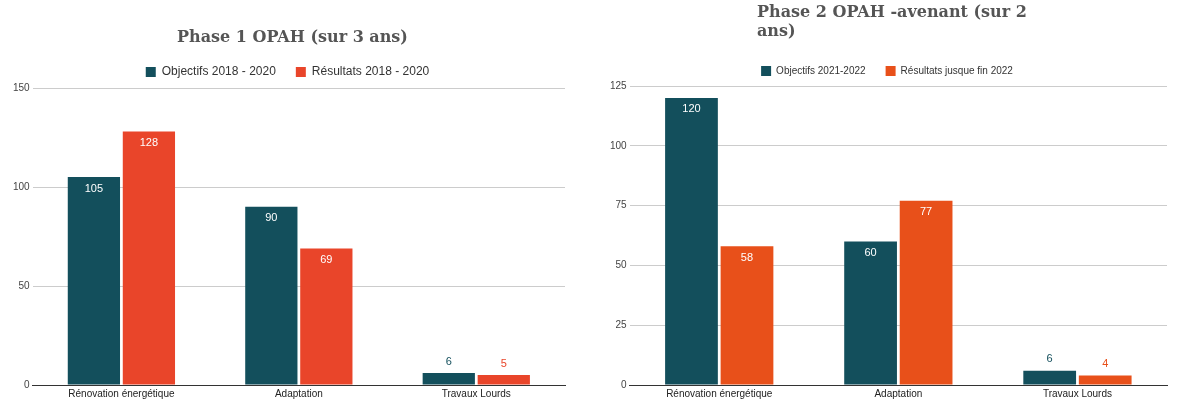  Describe the element at coordinates (747, 256) in the screenshot. I see `data-label: 58` at that location.